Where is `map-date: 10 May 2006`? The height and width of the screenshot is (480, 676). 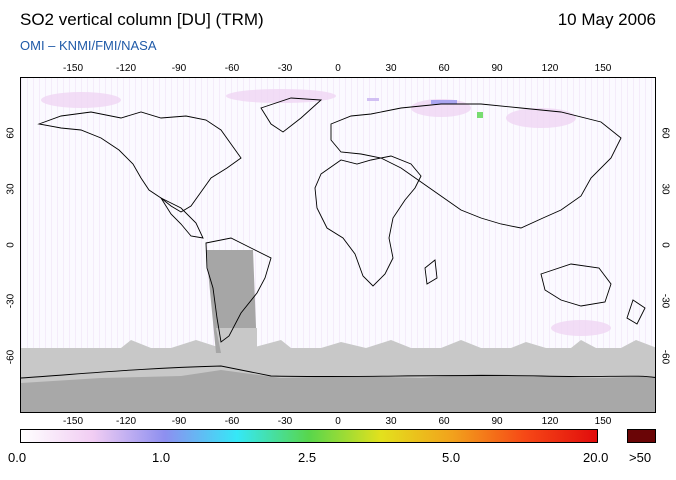 map-date: 10 May 2006 is located at coordinates (606, 19).